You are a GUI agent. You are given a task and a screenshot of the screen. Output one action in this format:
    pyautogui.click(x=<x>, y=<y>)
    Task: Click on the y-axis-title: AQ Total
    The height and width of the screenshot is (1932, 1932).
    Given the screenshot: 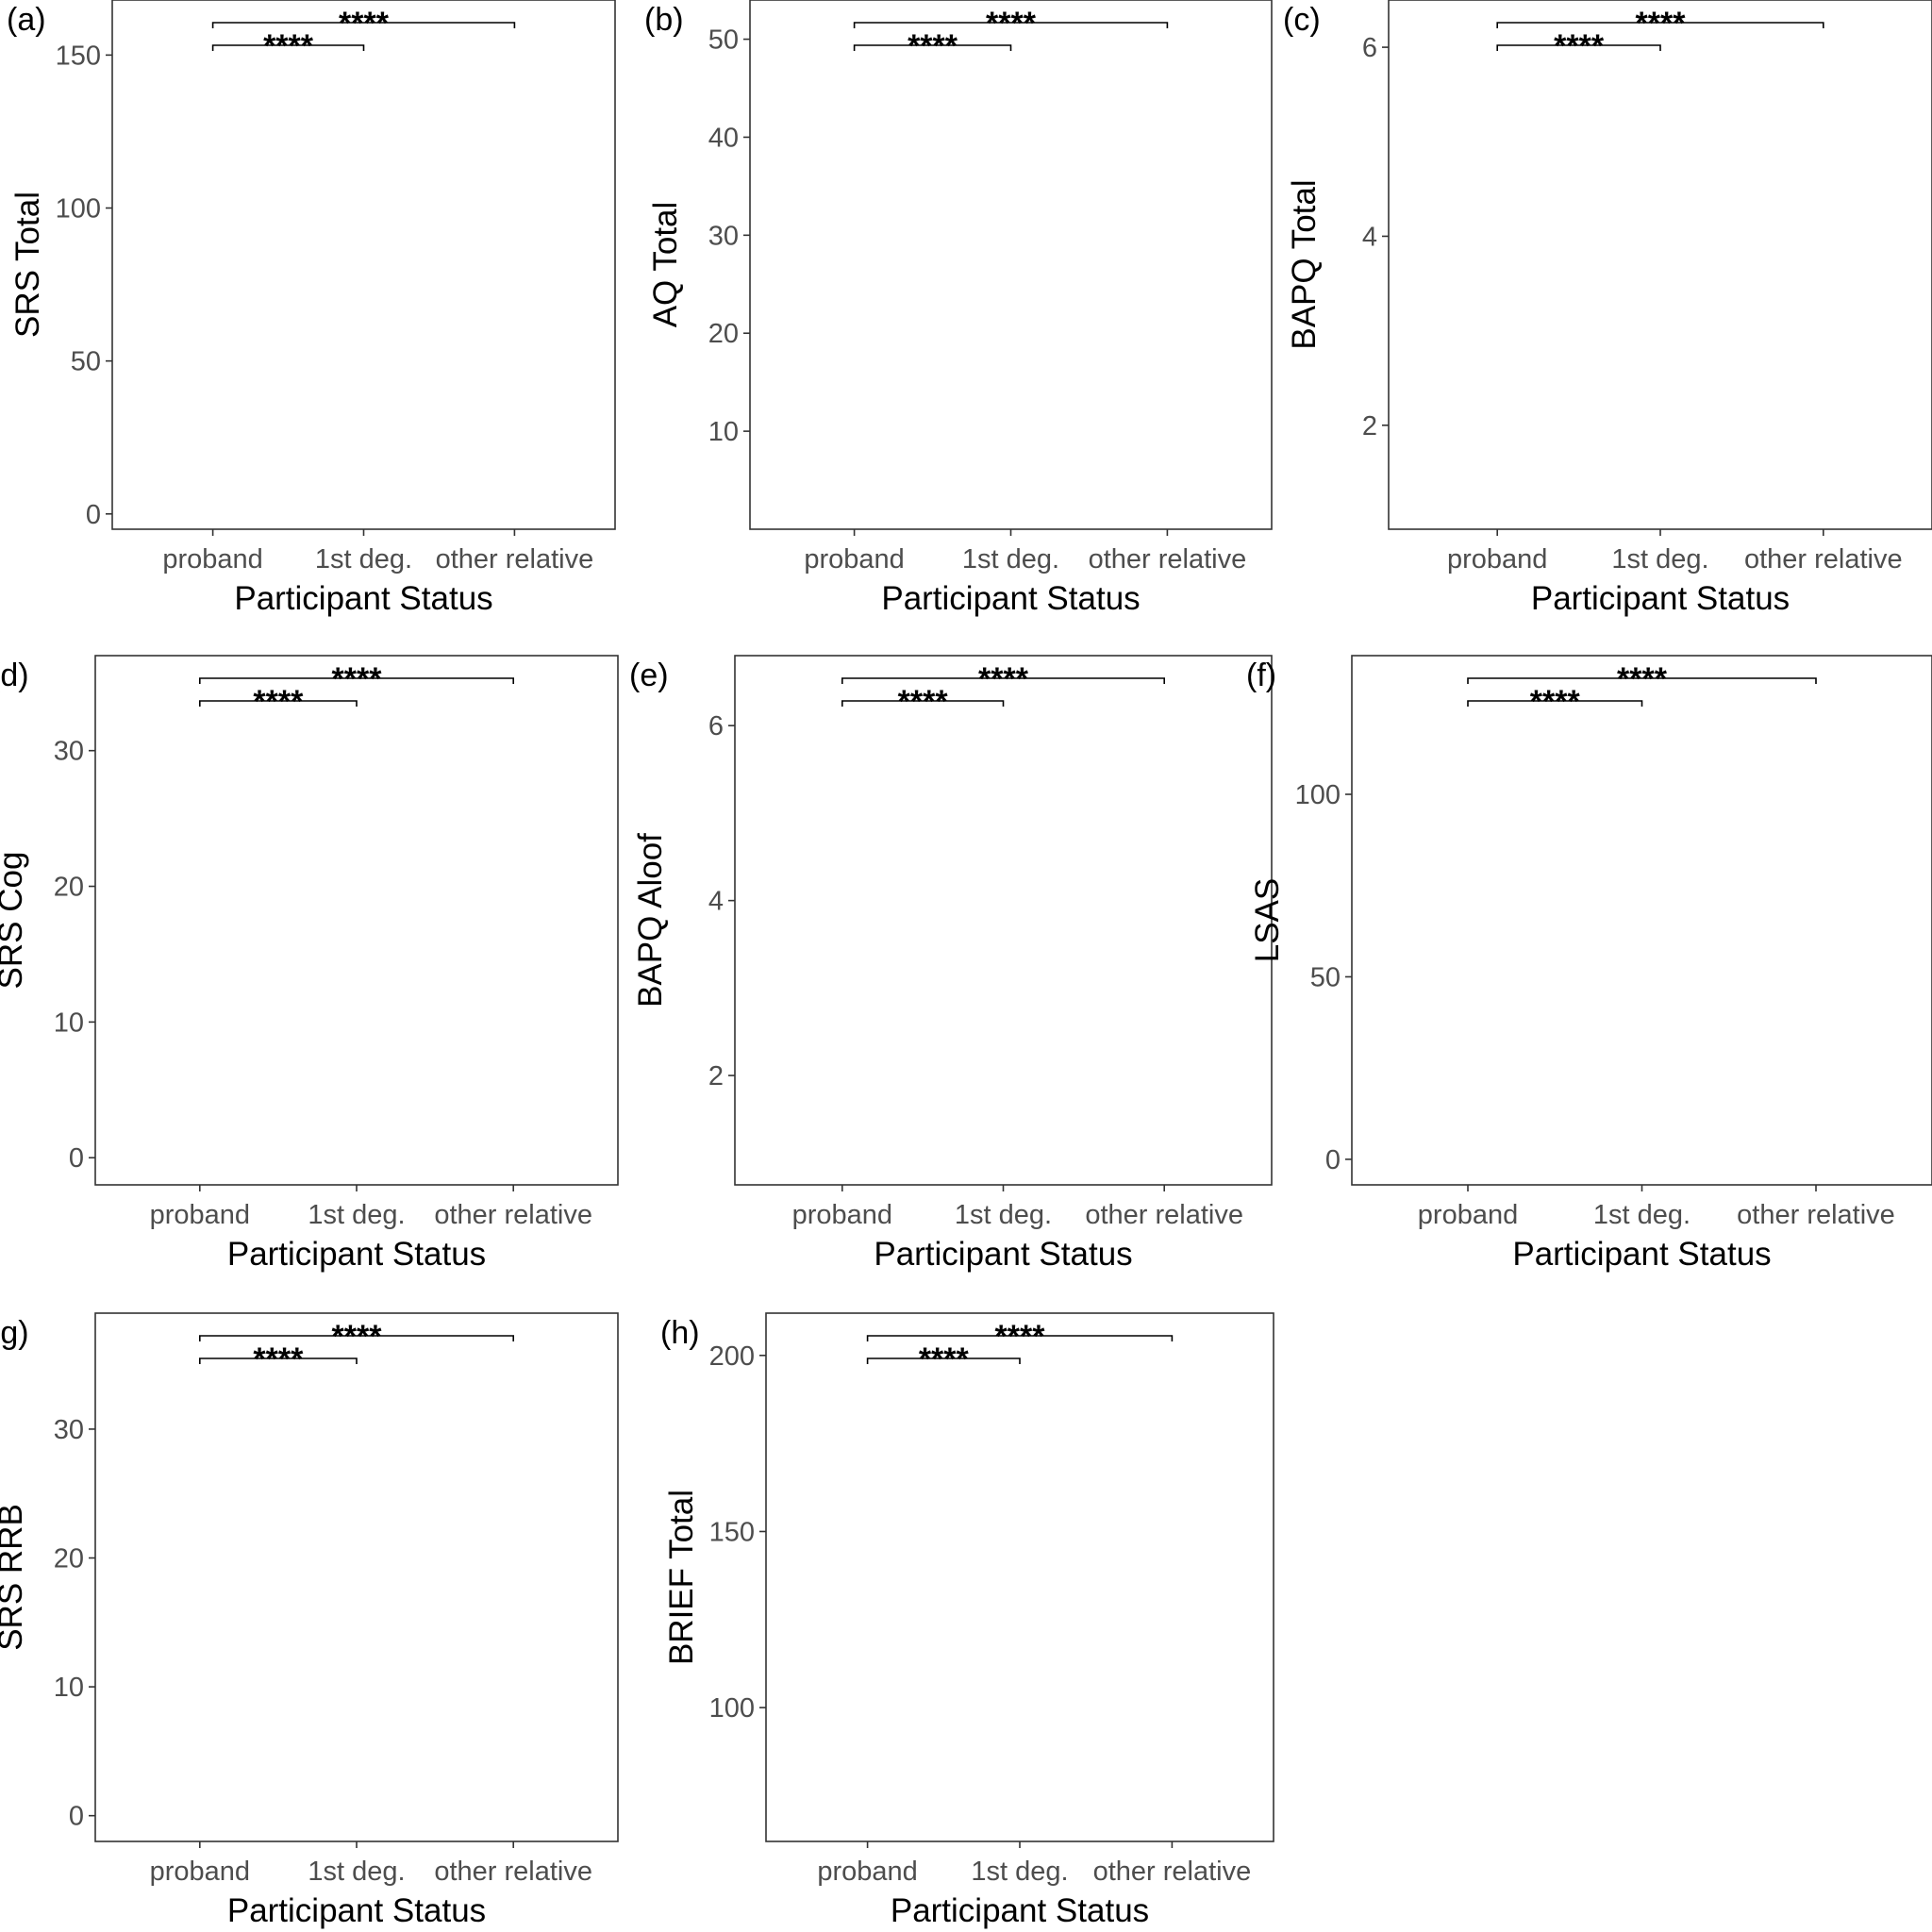 What is the action you would take?
    pyautogui.click(x=665, y=265)
    